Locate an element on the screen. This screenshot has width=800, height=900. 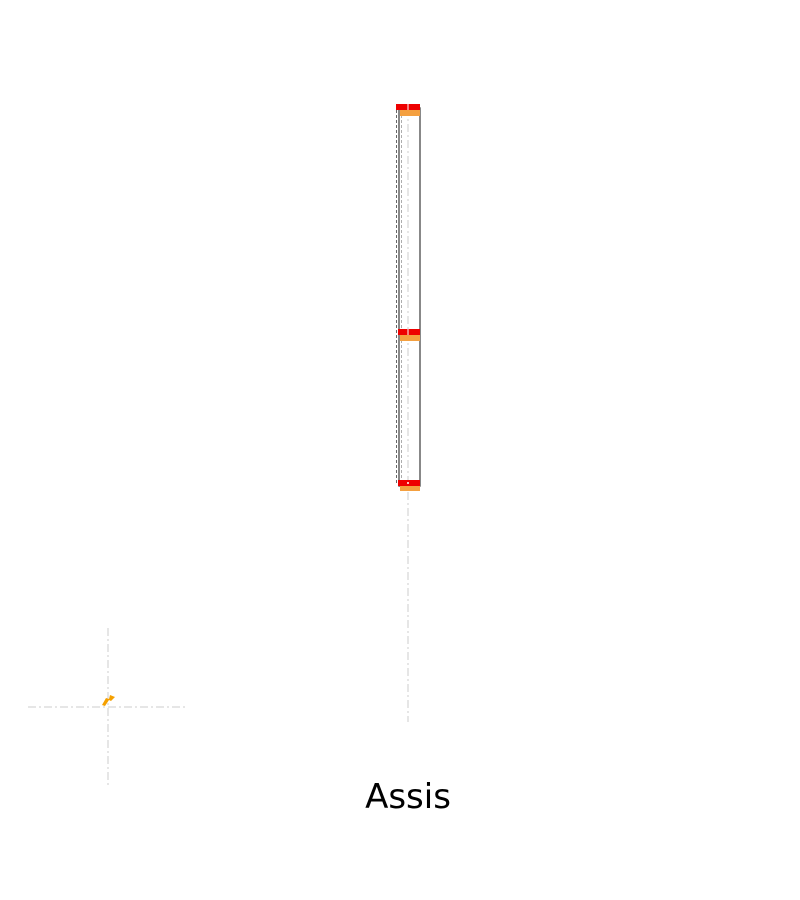
joint-marker-top is located at coordinates (408, 110).